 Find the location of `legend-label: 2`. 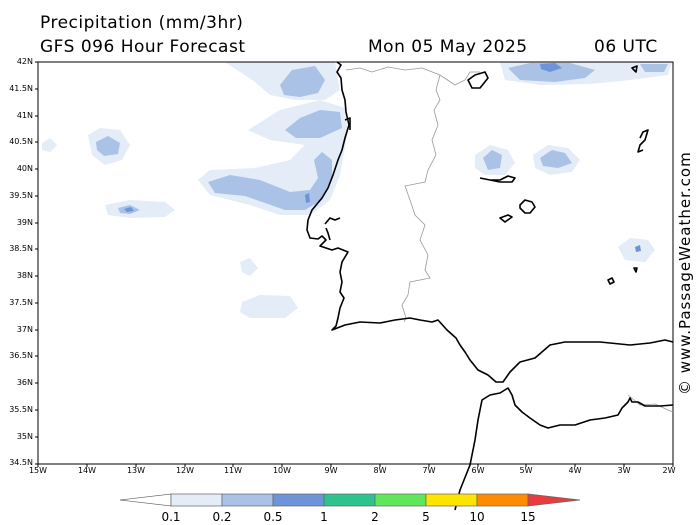

legend-label: 2 is located at coordinates (375, 517).